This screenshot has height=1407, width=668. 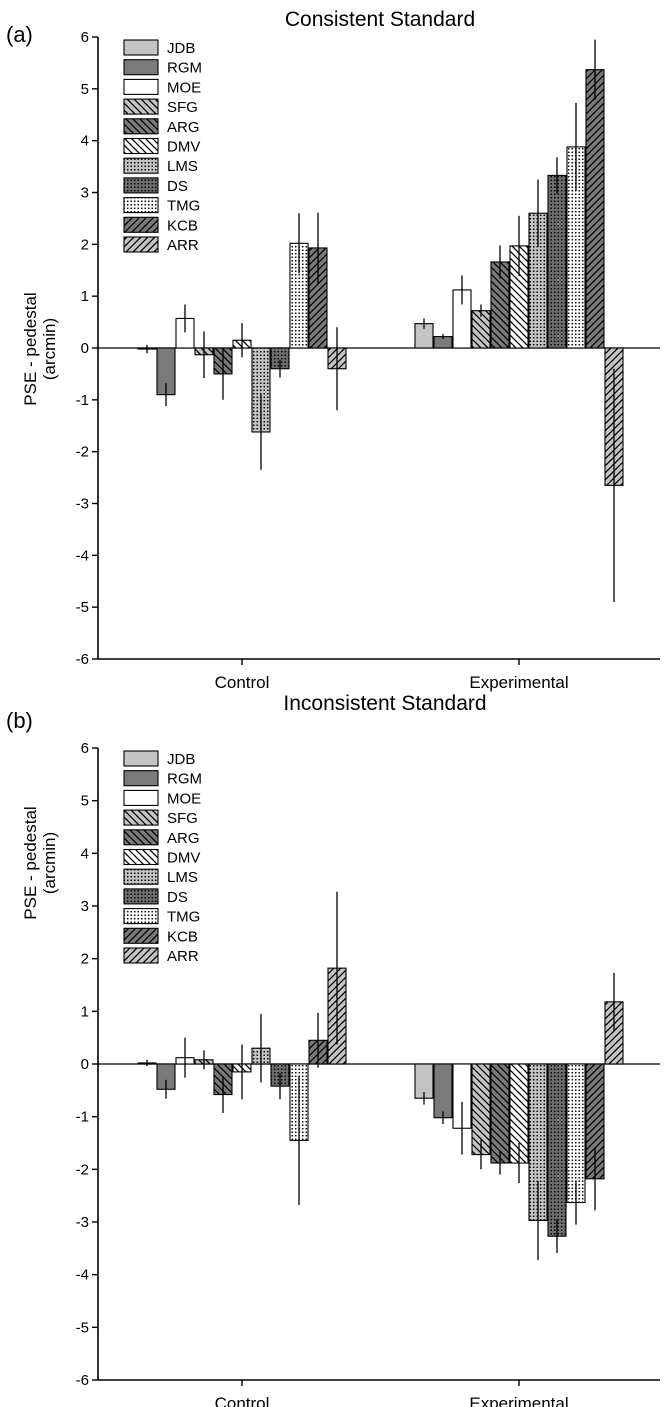 I want to click on y-tick-label: 5, so click(x=85, y=89).